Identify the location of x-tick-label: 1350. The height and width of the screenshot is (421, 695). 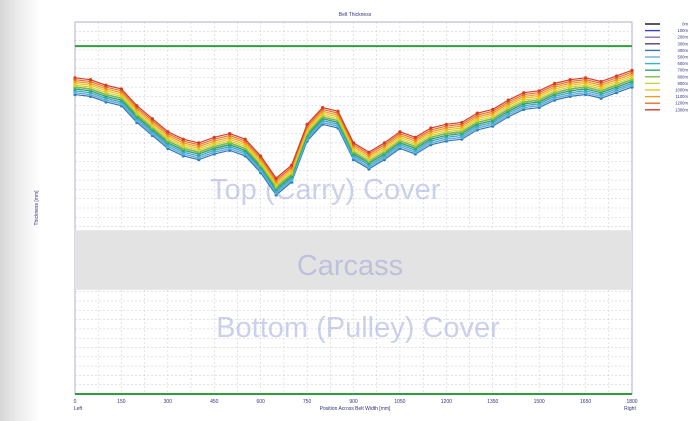
(492, 402).